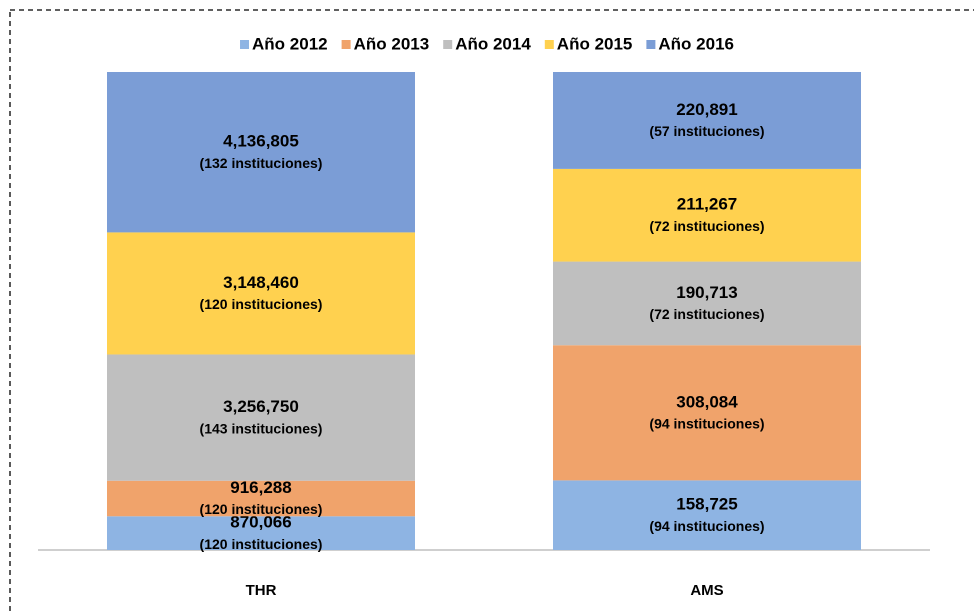  Describe the element at coordinates (493, 43) in the screenshot. I see `legend-label: Año 2014` at that location.